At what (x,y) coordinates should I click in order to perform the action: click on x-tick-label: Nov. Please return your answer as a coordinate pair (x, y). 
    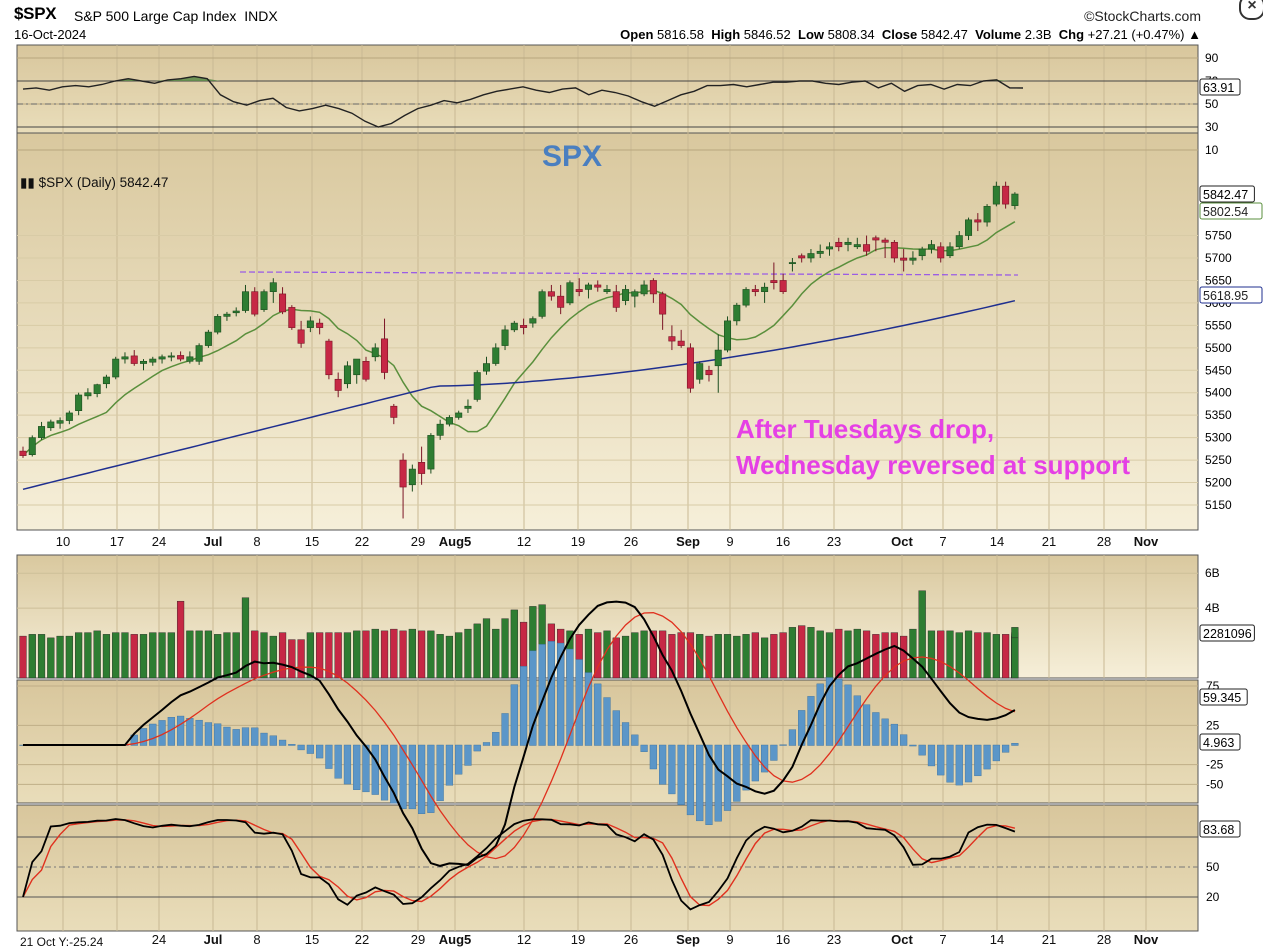
    Looking at the image, I should click on (1146, 541).